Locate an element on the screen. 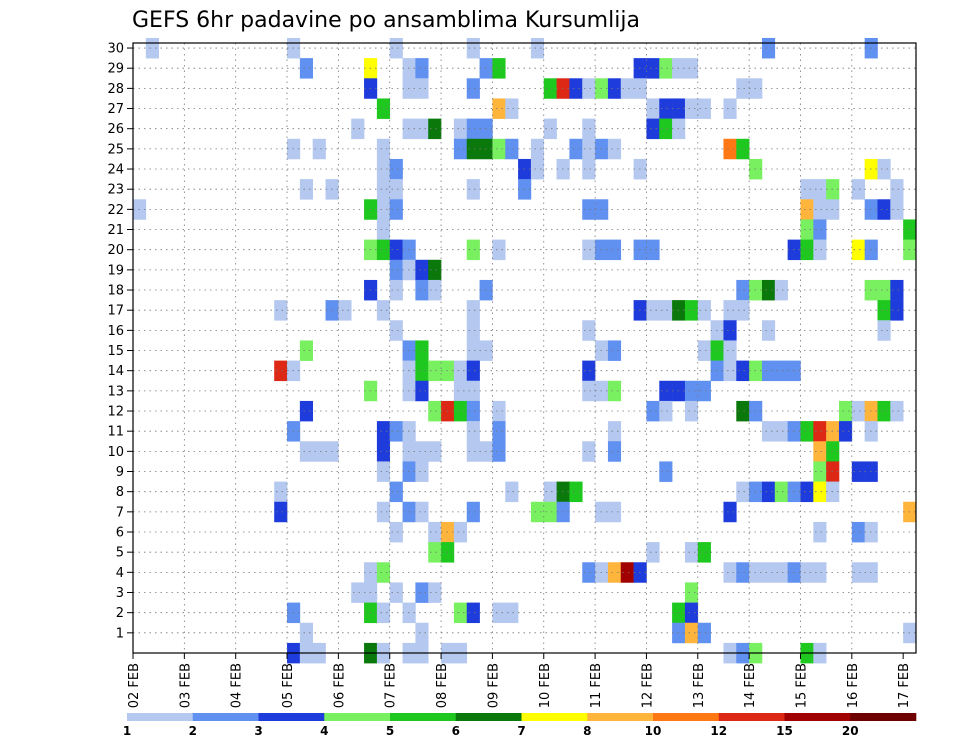  x-tick-label: 16 FEB is located at coordinates (853, 685).